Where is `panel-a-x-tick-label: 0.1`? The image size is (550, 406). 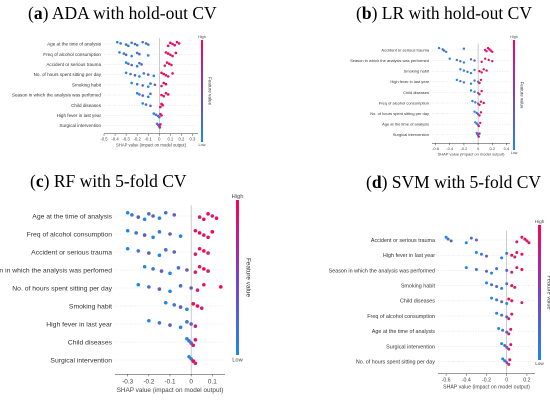 panel-a-x-tick-label: 0.1 is located at coordinates (170, 138).